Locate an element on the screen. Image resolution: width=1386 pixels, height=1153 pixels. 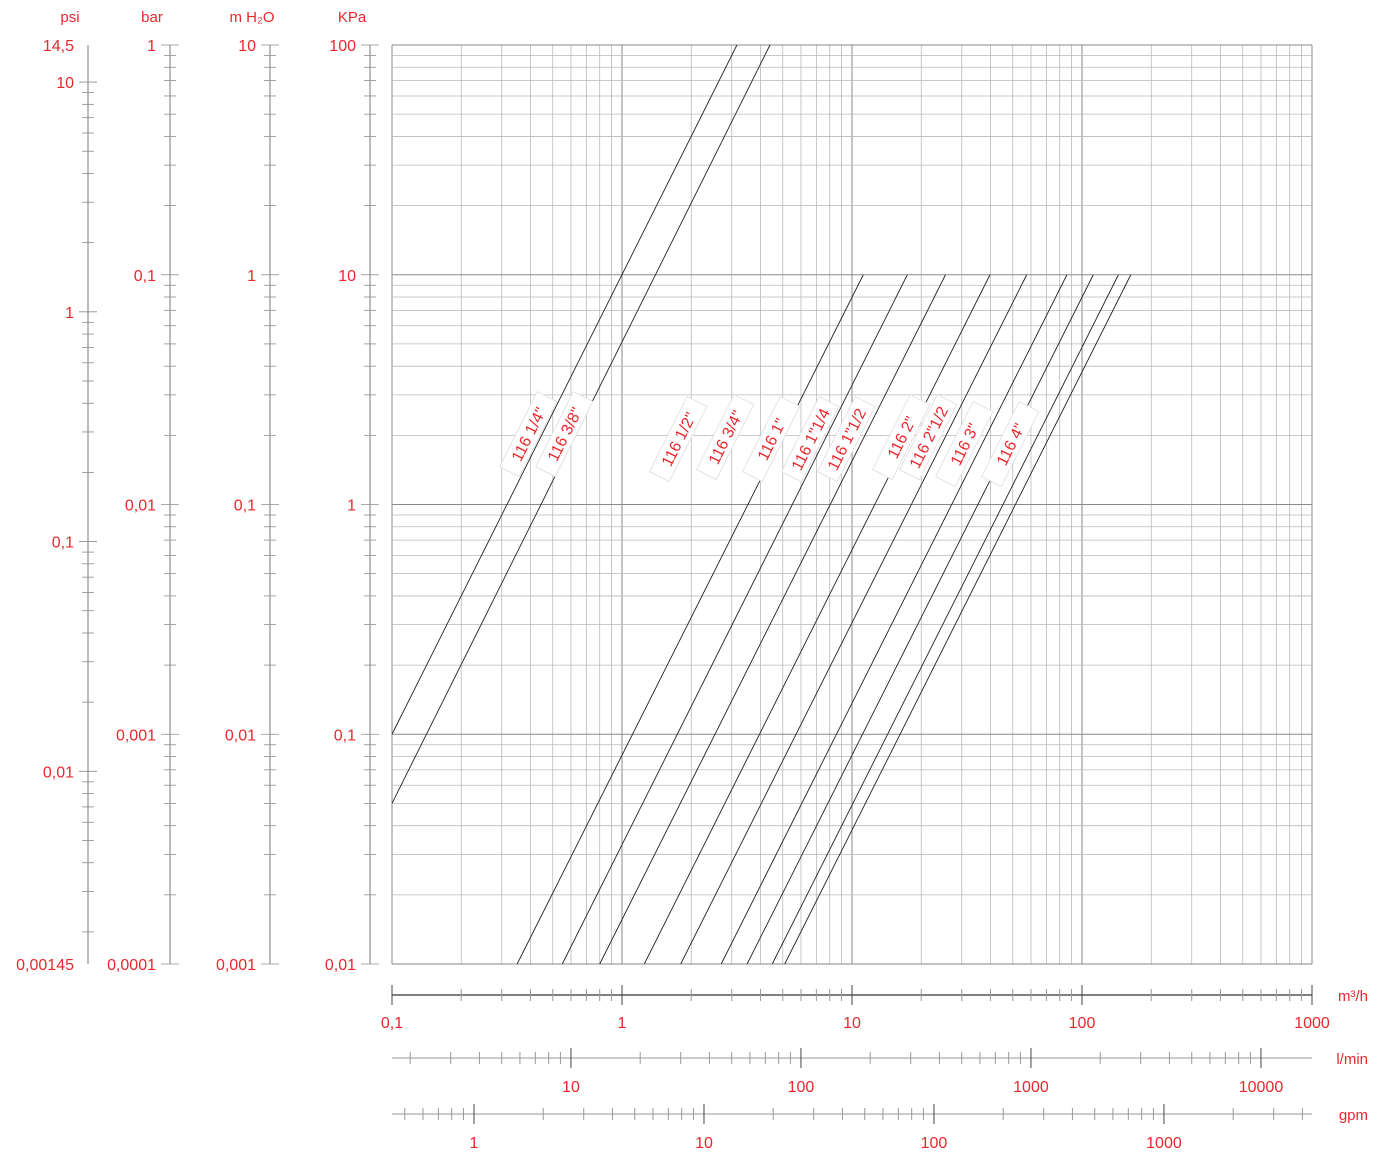
axis-tick-label: 10000 is located at coordinates (1261, 1087).